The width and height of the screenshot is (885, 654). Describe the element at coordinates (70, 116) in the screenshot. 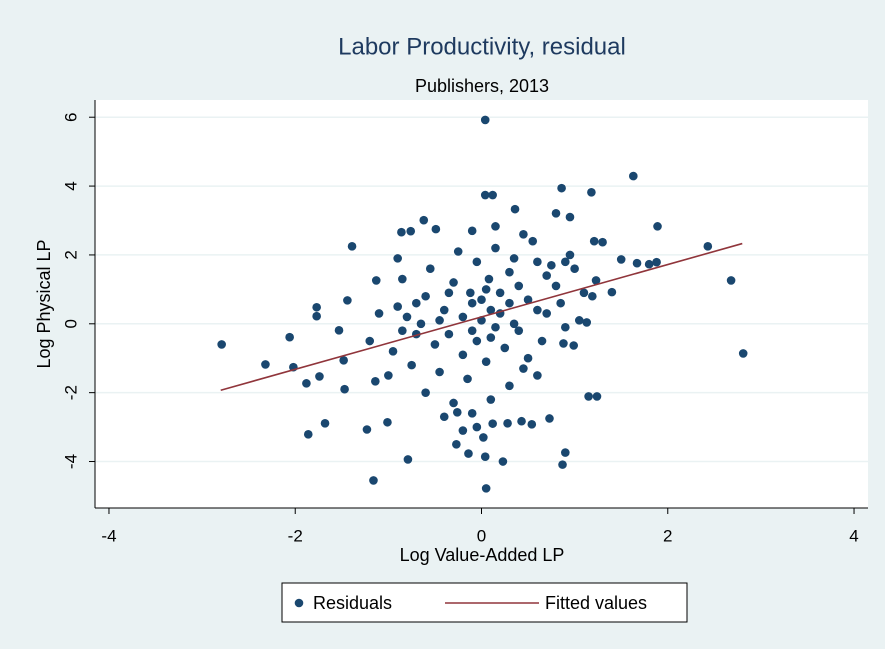

I see `y-tick-label: 6` at that location.